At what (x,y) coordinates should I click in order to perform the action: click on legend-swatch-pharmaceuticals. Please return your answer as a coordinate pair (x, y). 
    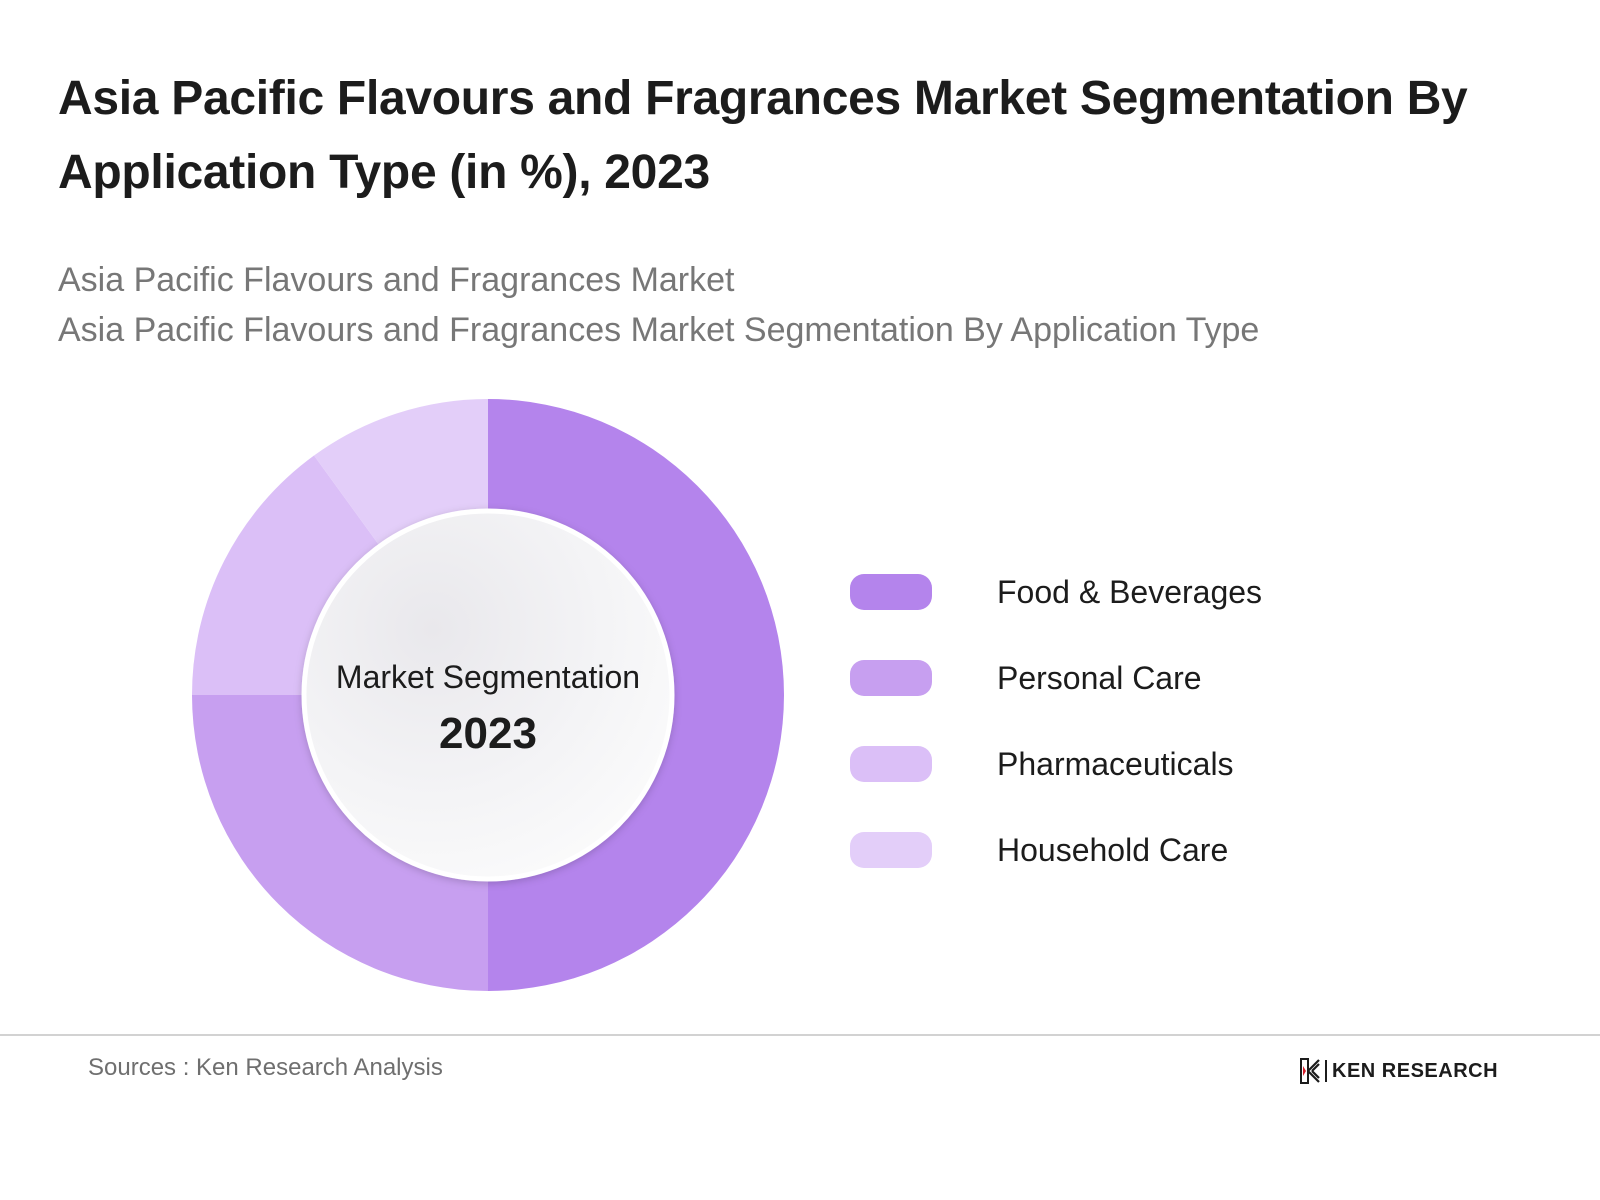
    Looking at the image, I should click on (891, 764).